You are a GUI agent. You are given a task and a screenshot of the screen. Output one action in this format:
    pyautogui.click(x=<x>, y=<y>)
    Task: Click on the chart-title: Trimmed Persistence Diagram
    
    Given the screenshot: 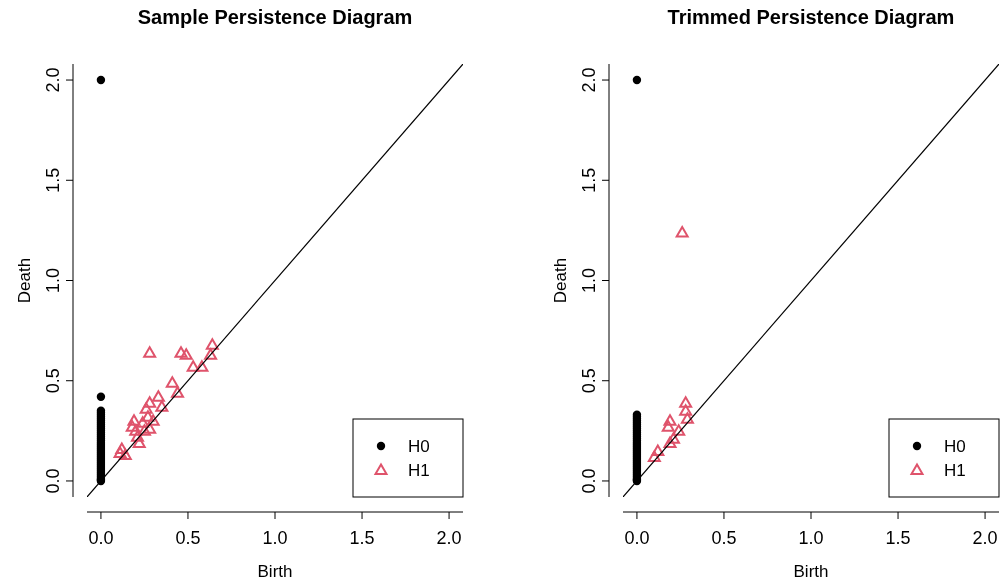 What is the action you would take?
    pyautogui.click(x=811, y=17)
    